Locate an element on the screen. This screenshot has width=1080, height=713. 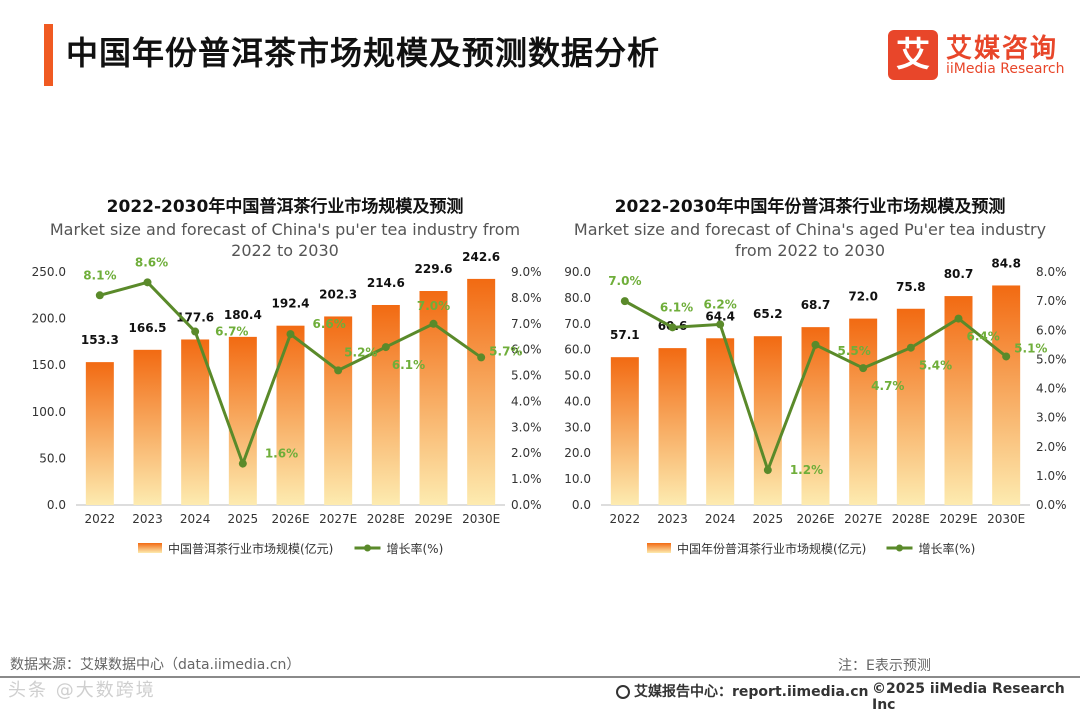
growth-rate-label: 6.7% is located at coordinates (231, 332).